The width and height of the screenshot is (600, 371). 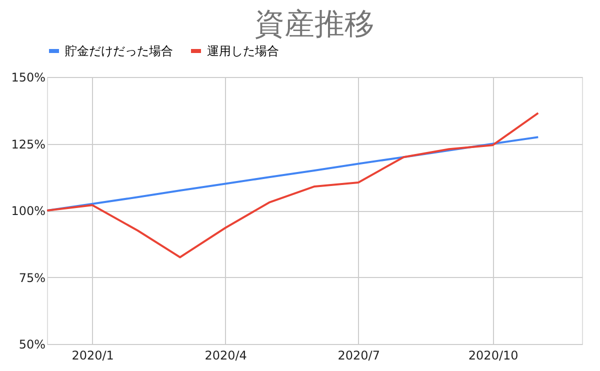 What do you see at coordinates (28, 77) in the screenshot?
I see `y-tick-label: 150%` at bounding box center [28, 77].